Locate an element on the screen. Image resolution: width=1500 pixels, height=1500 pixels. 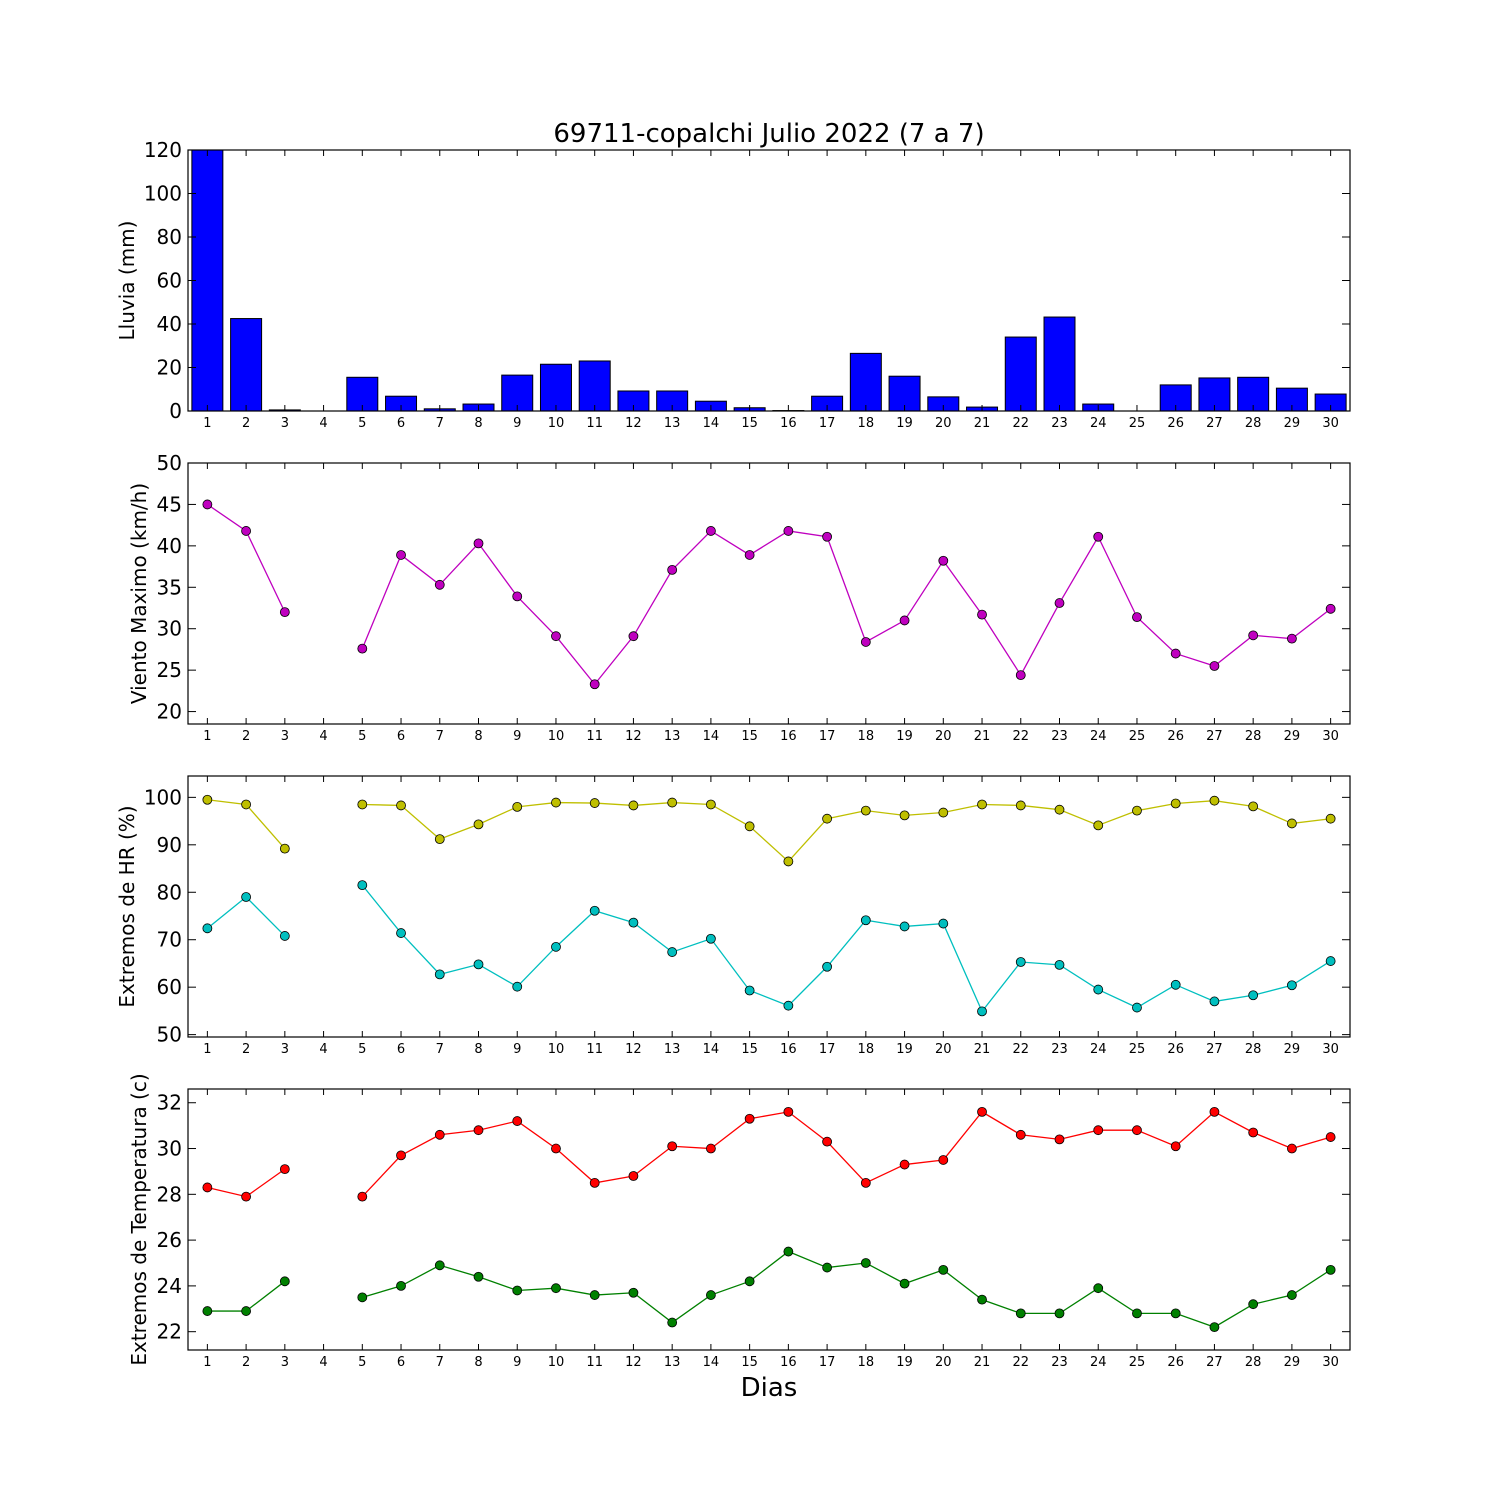
x-tick-label-26: 26 is located at coordinates (1175, 423).